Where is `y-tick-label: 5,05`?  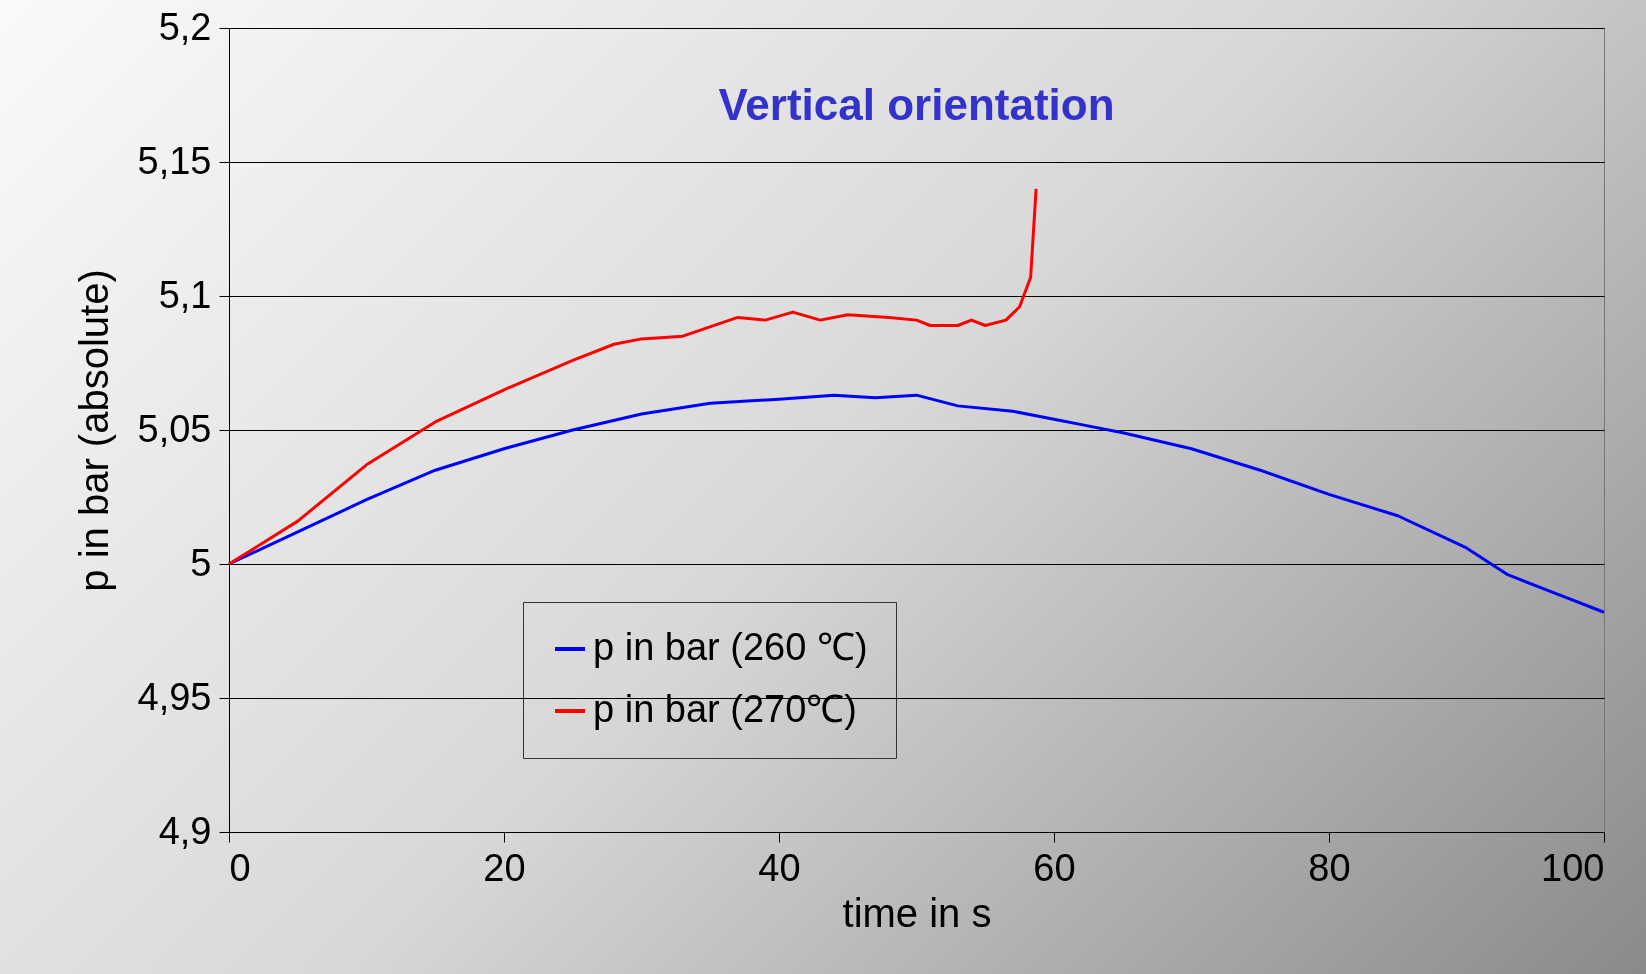 y-tick-label: 5,05 is located at coordinates (174, 428).